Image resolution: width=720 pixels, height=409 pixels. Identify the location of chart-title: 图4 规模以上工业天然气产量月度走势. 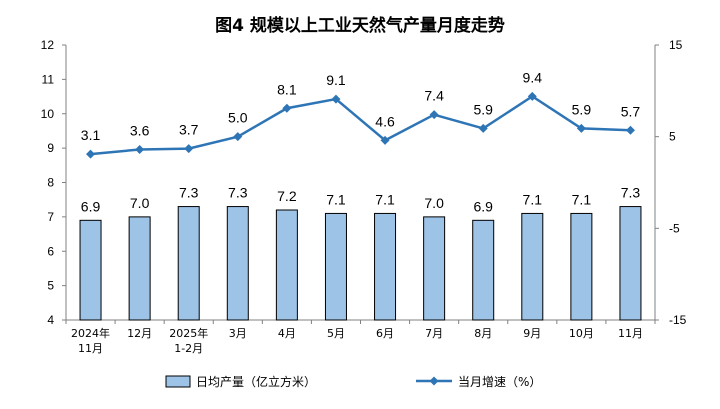
(360, 25).